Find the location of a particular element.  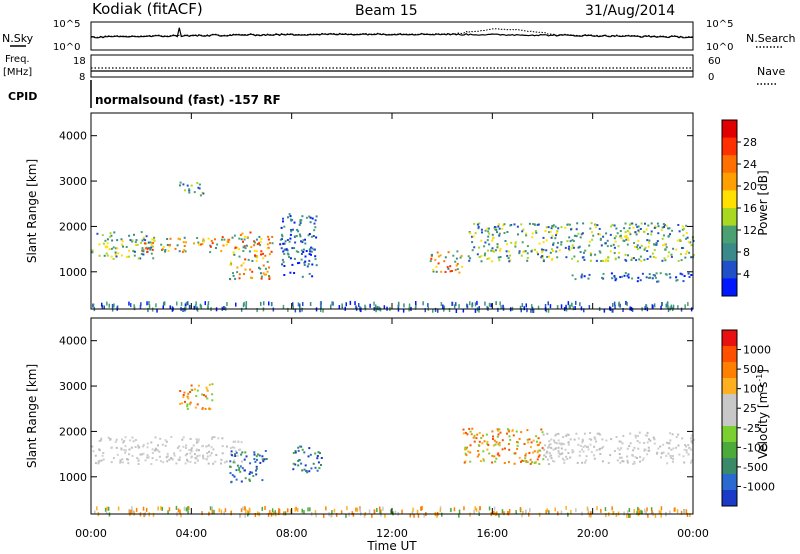

x-axis-label: Time UT is located at coordinates (391, 546).